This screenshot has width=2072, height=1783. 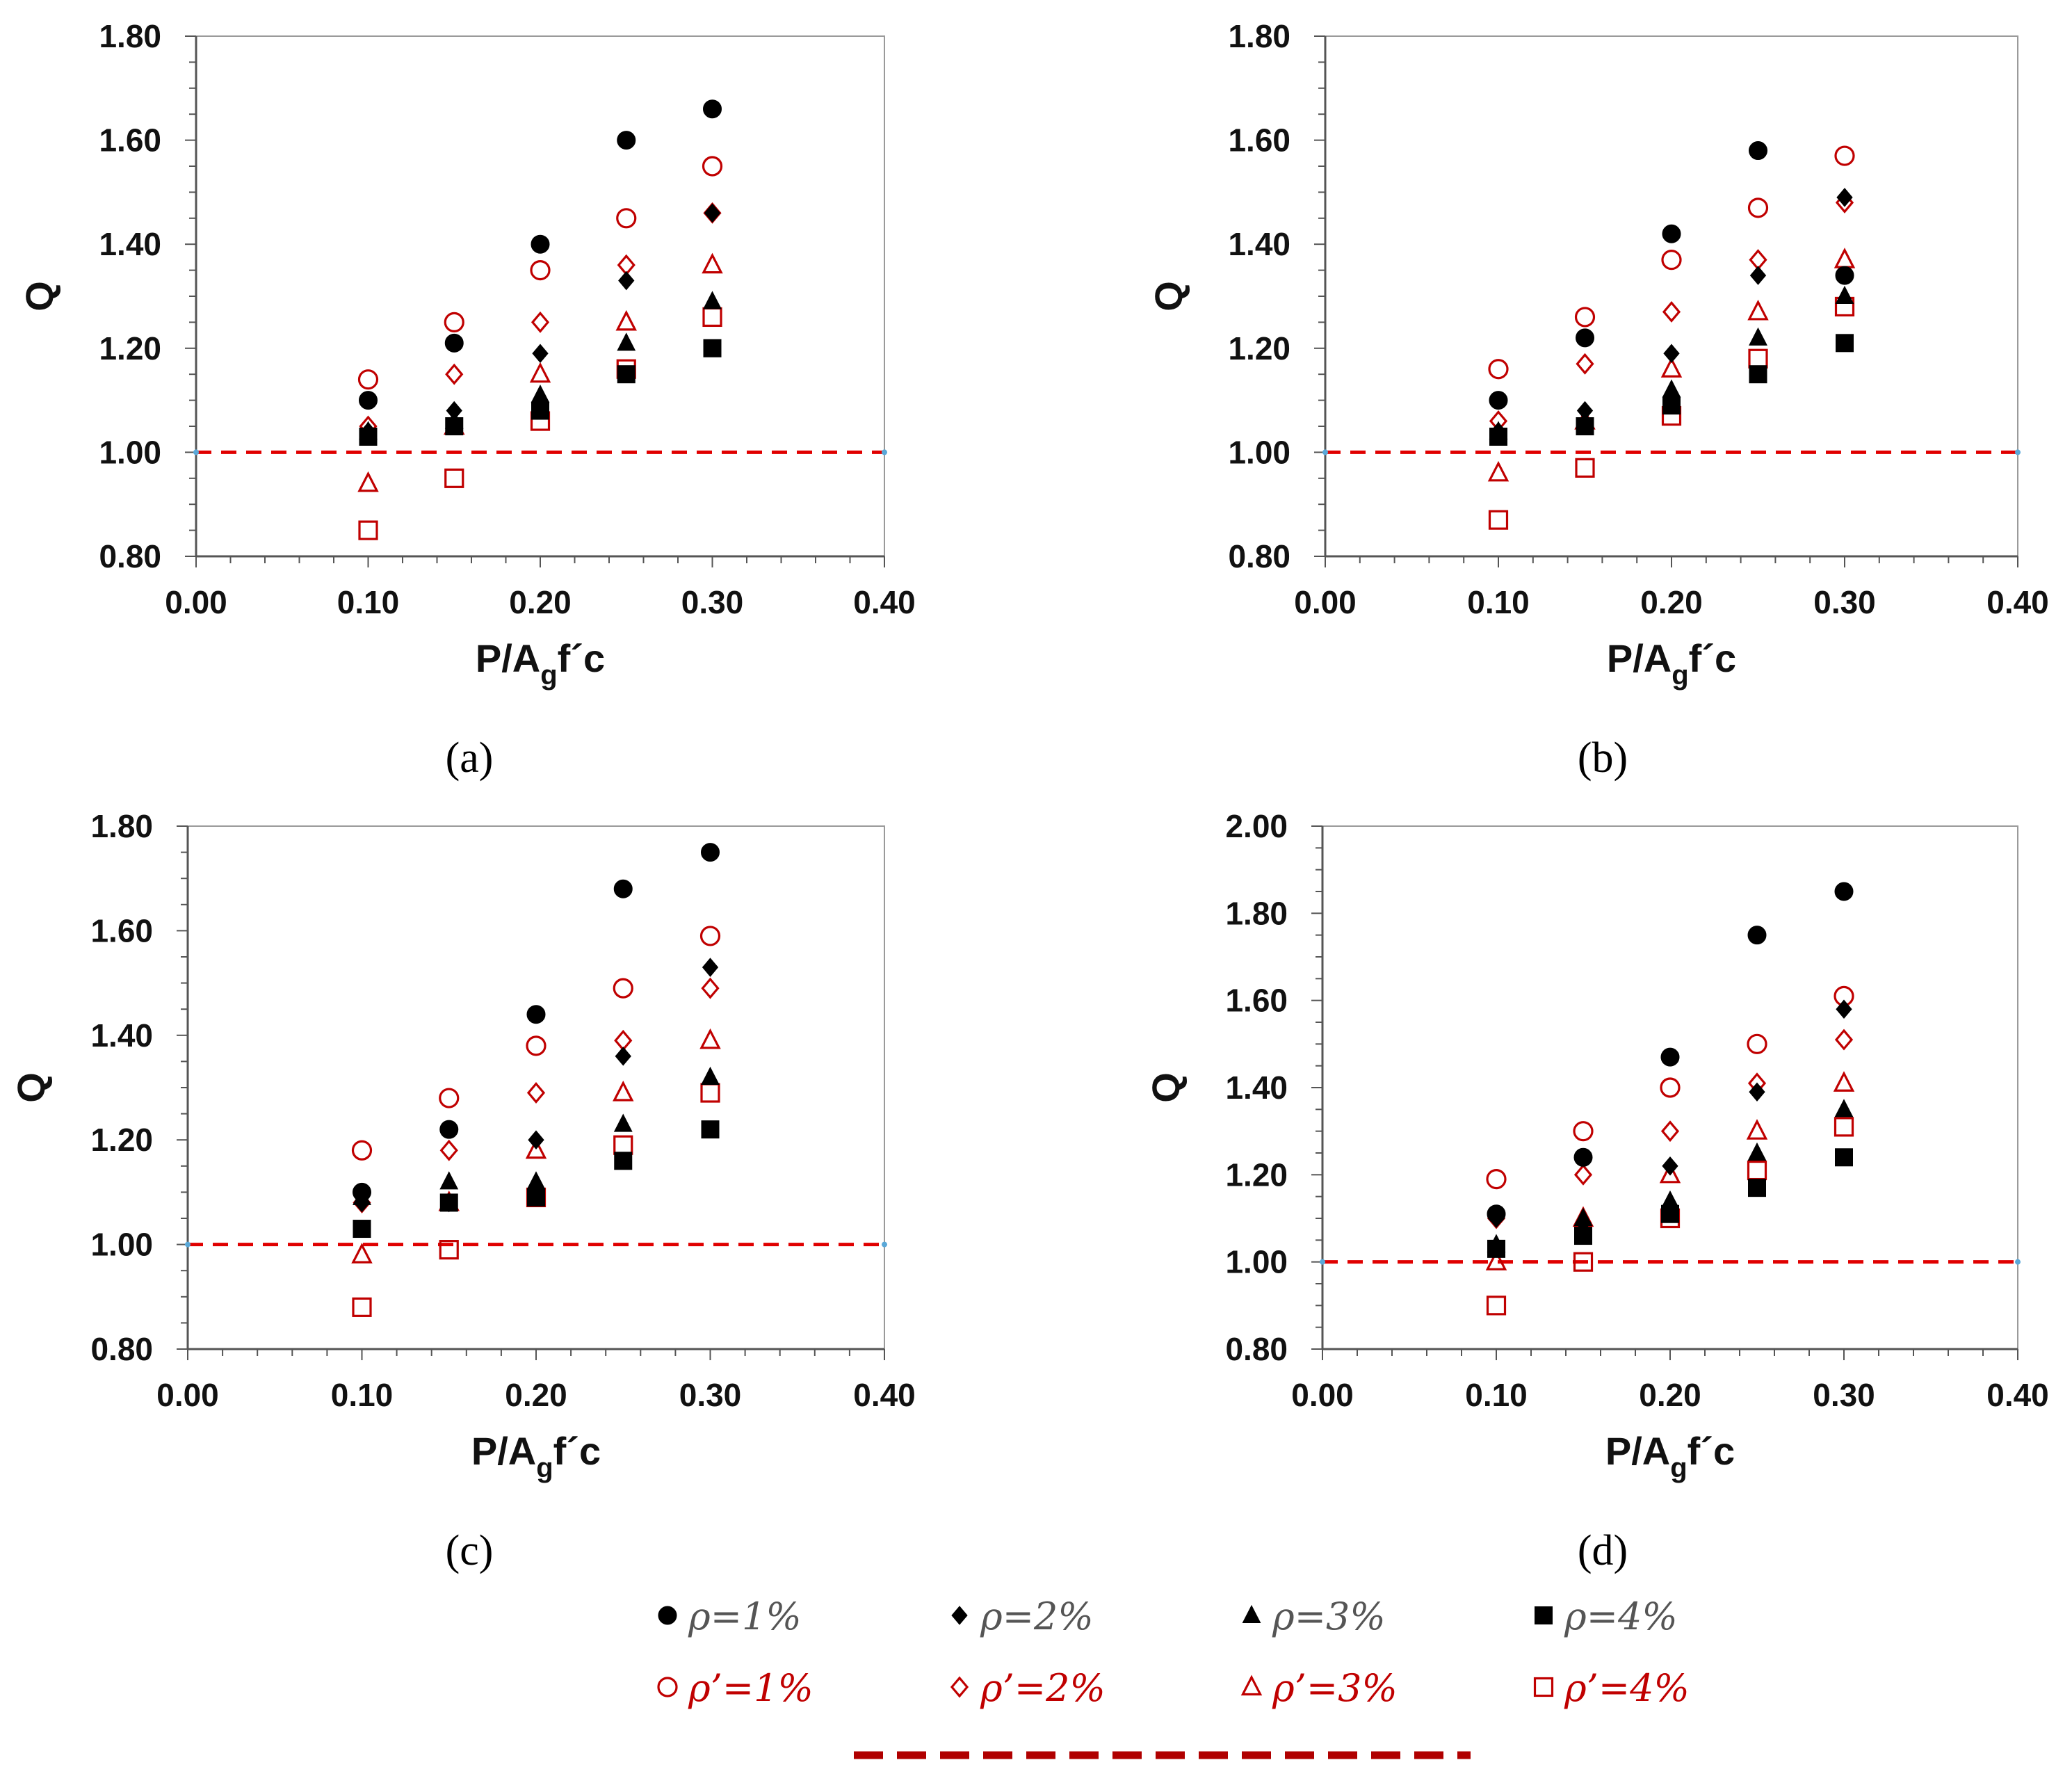 What do you see at coordinates (1712, 658) in the screenshot?
I see `x-axis-title-tail: f´c` at bounding box center [1712, 658].